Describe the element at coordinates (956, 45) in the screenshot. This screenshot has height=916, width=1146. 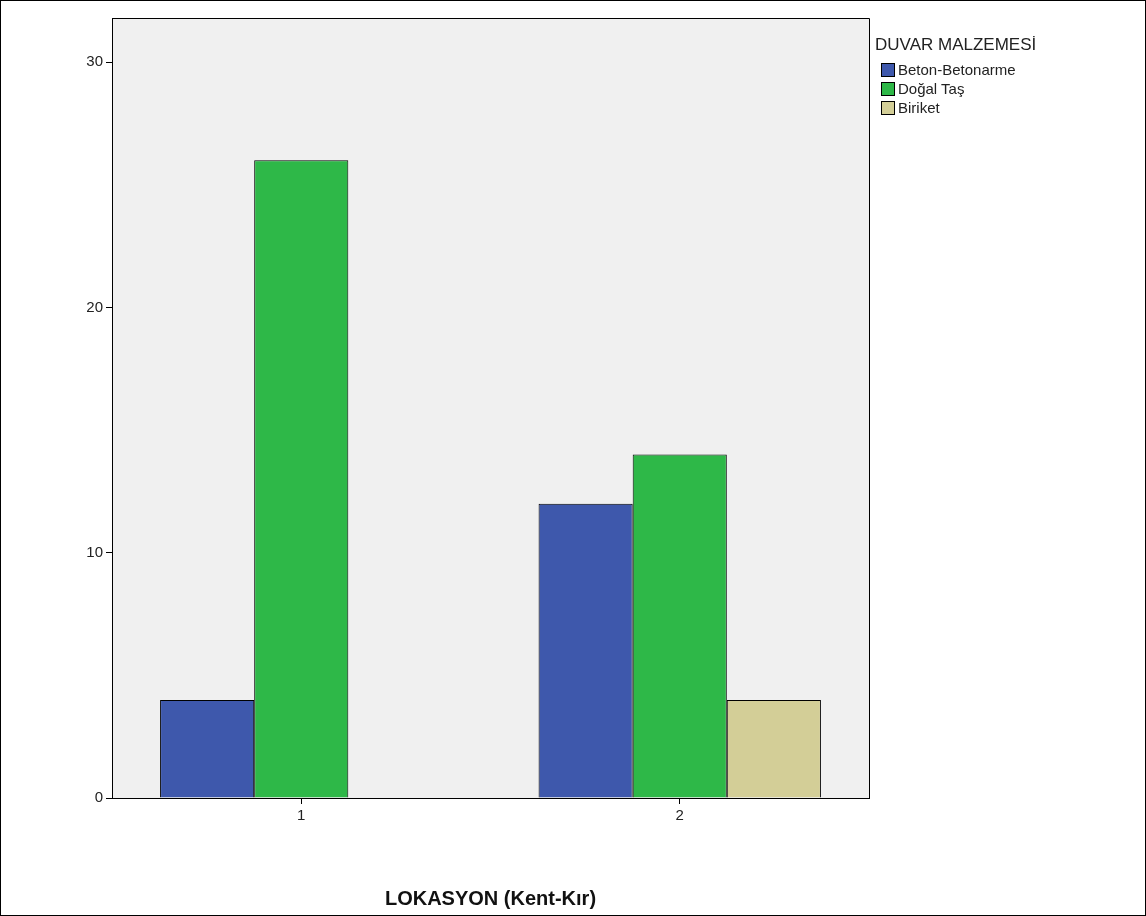
I see `legend-title: DUVAR MALZEMESİ` at that location.